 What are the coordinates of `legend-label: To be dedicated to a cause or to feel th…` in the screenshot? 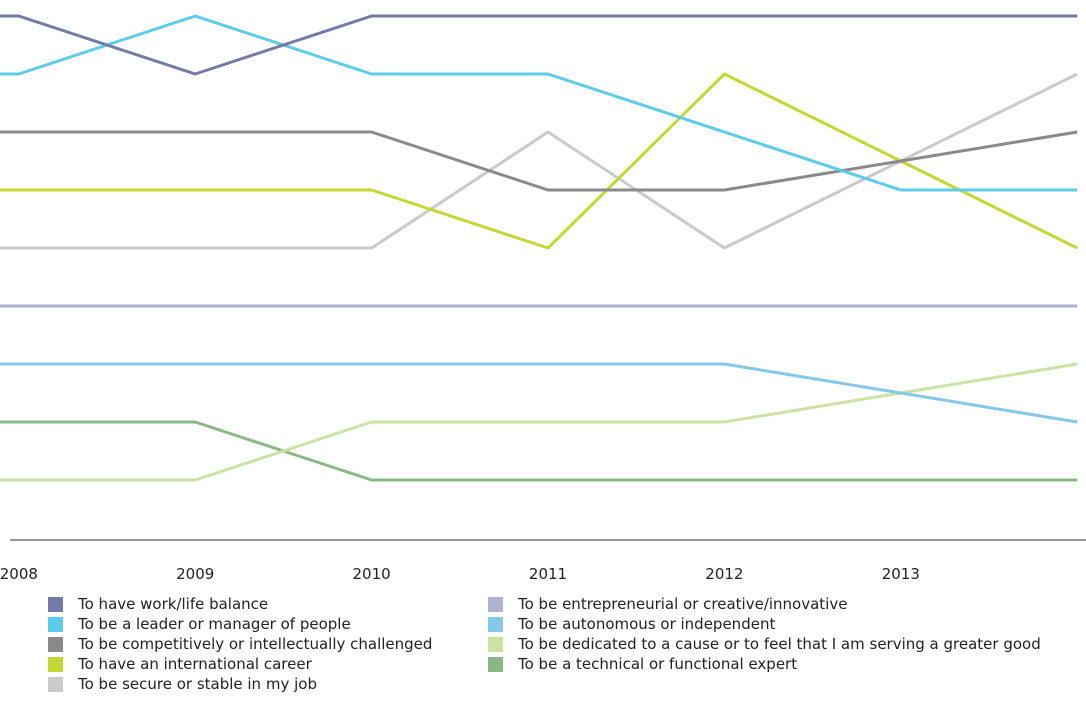 It's located at (779, 644).